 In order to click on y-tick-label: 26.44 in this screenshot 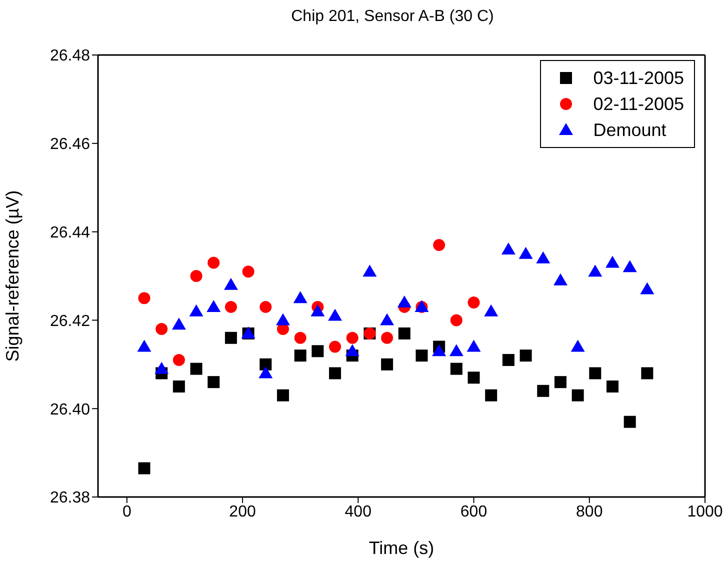, I will do `click(70, 233)`.